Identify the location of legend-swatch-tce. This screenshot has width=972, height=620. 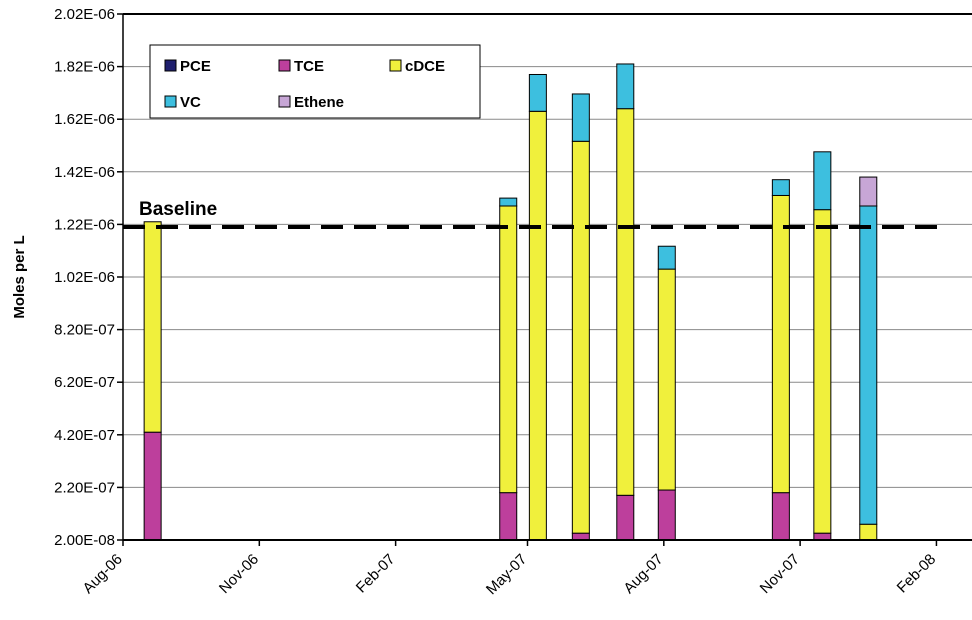
(284, 65).